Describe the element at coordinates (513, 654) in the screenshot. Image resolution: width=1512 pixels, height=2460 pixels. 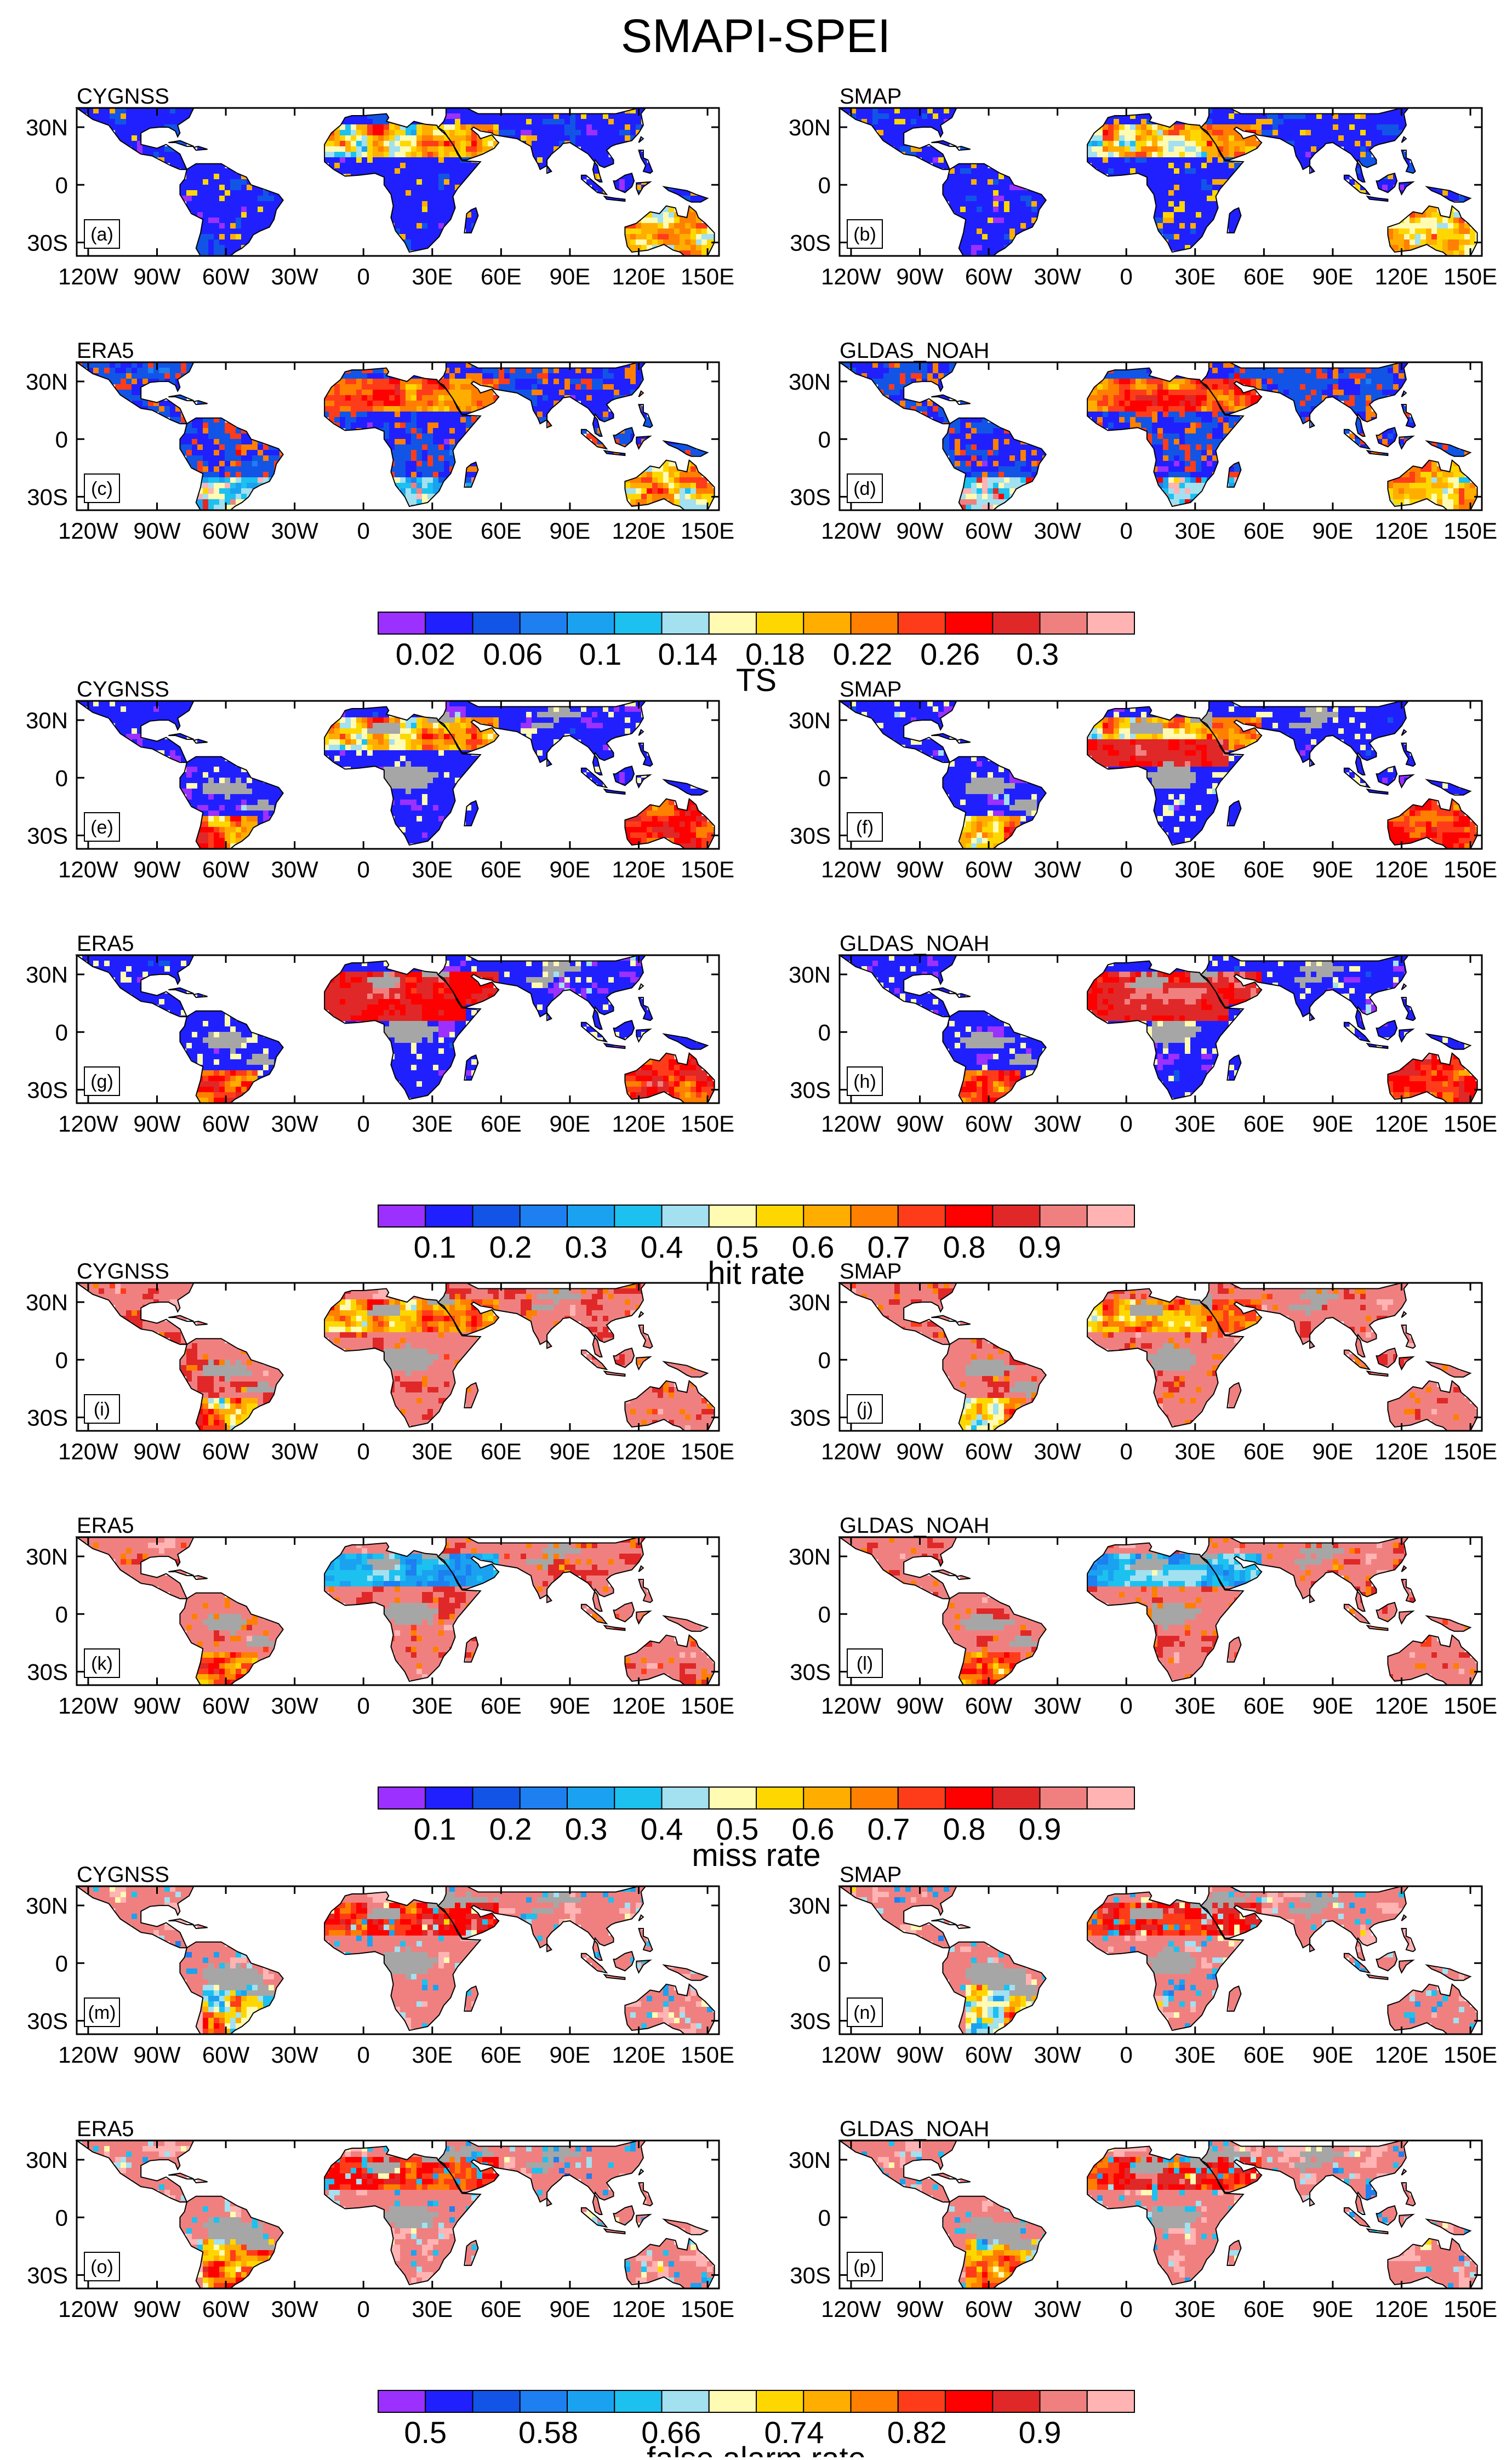
I see `colorbar-tick-label: 0.06` at that location.